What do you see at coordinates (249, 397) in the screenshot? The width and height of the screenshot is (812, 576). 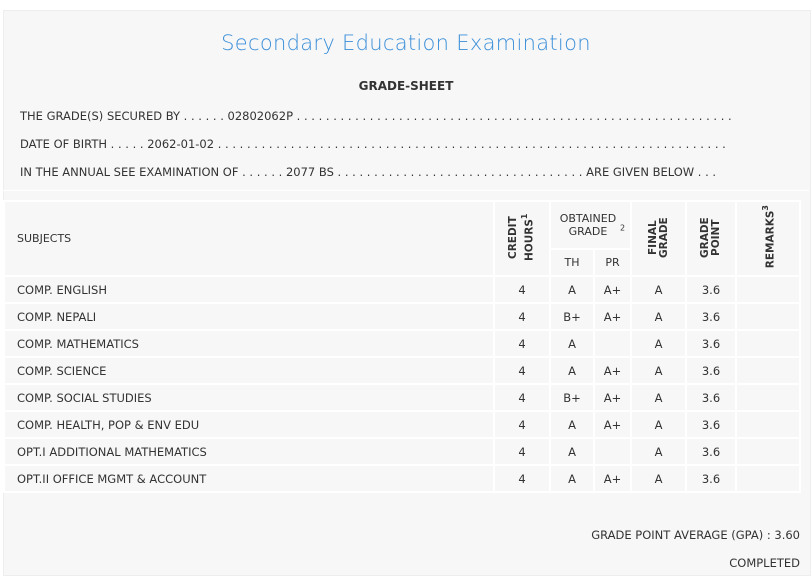 I see `cell-subject: COMP. SOCIAL STUDIES` at bounding box center [249, 397].